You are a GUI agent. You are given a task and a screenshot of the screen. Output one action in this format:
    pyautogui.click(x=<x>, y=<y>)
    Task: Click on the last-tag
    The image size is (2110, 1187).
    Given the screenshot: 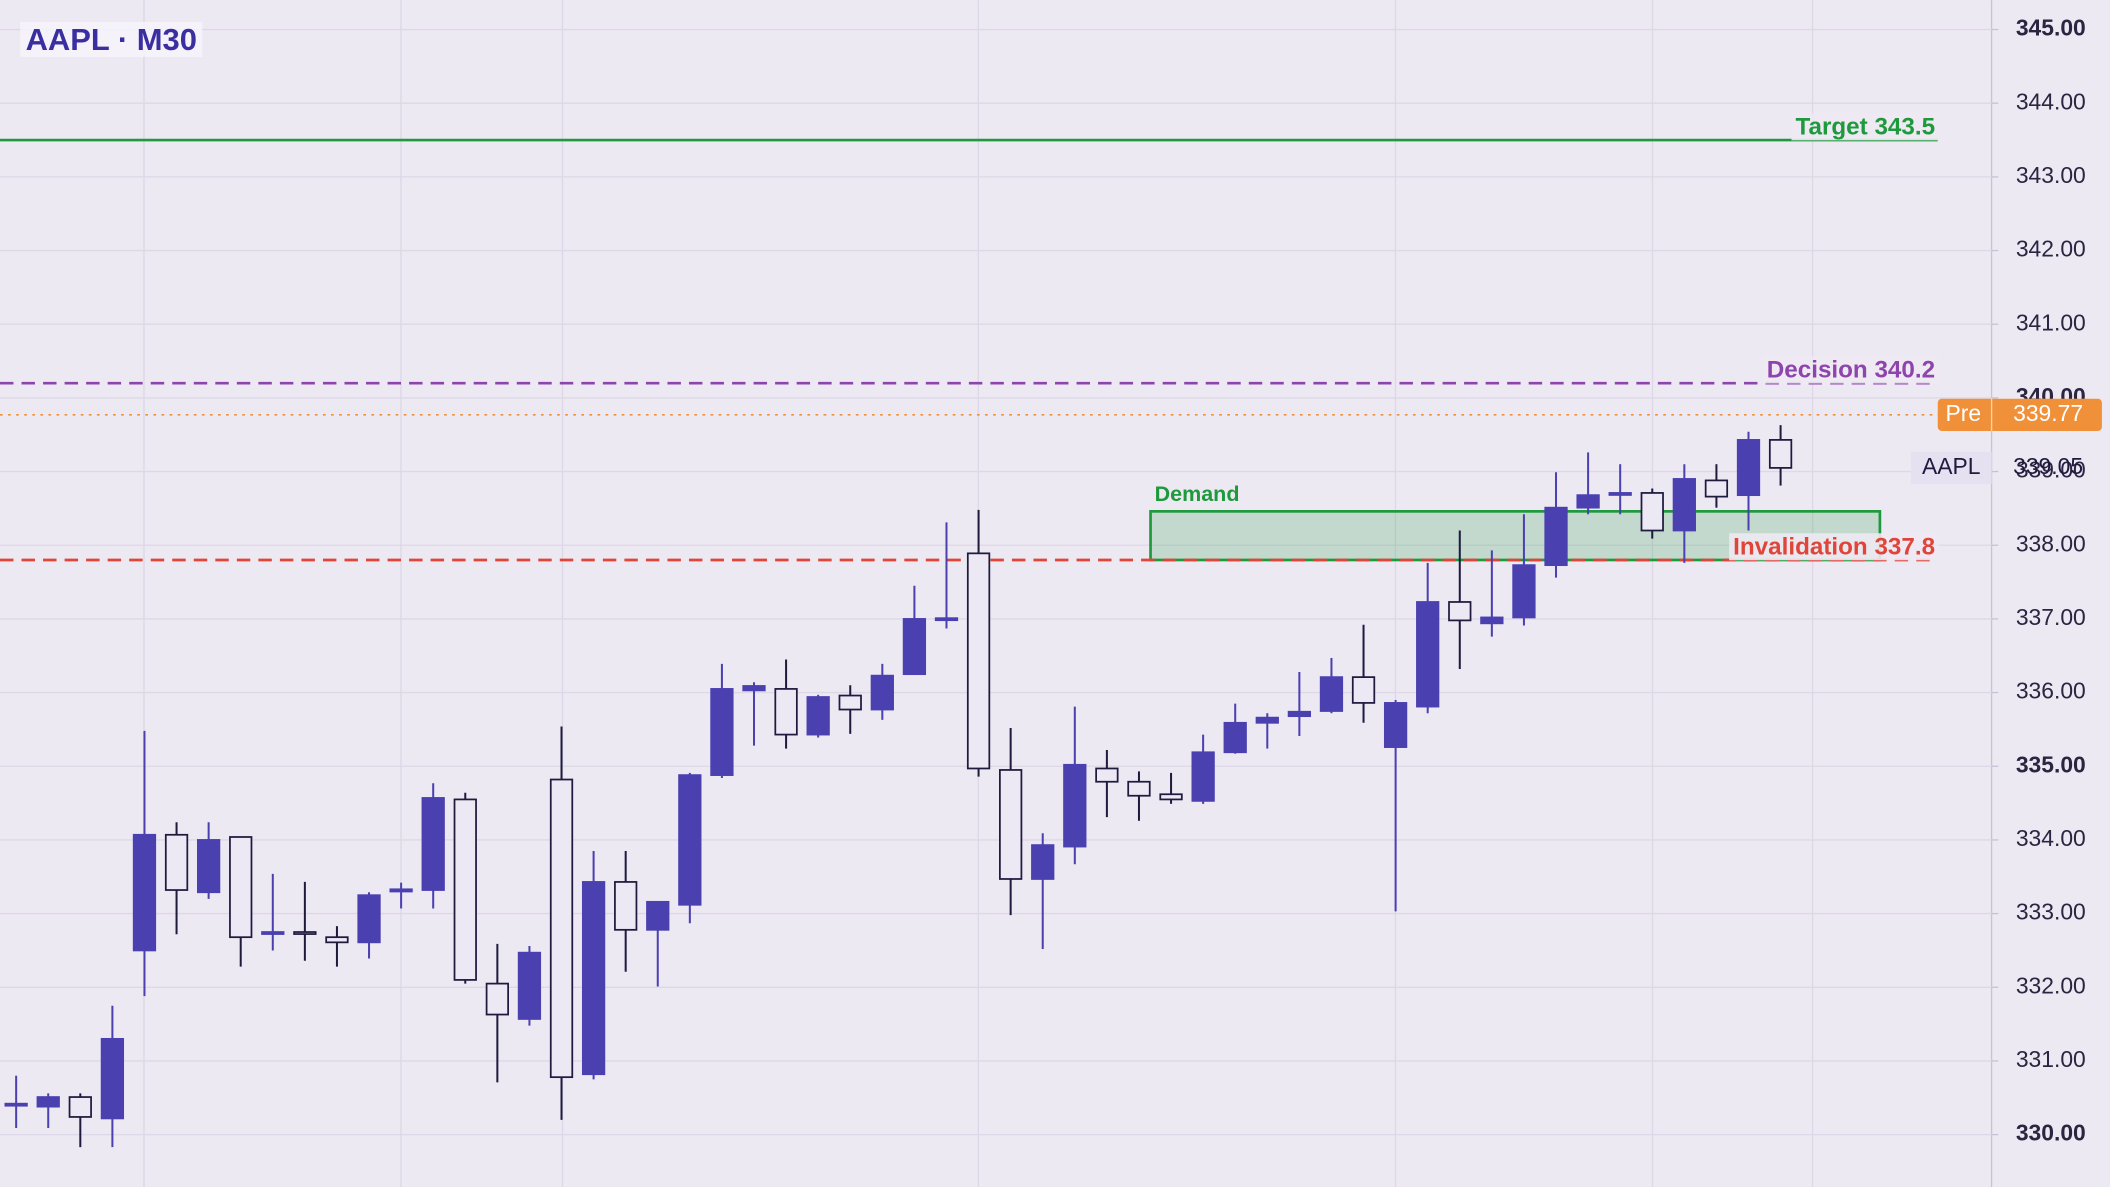 What is the action you would take?
    pyautogui.click(x=1951, y=468)
    